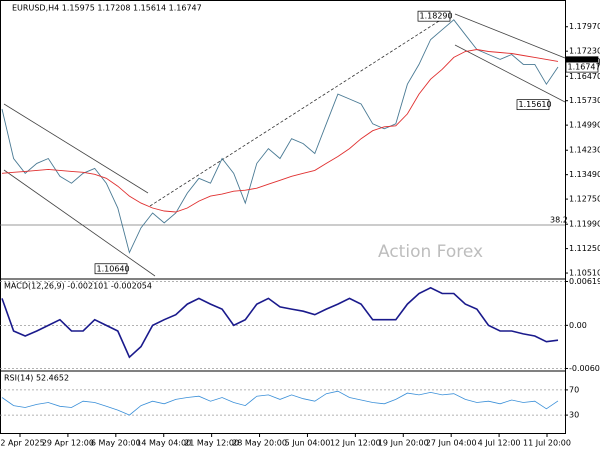  Describe the element at coordinates (36, 378) in the screenshot. I see `rsi-title: RSI(14) 52.4652` at that location.